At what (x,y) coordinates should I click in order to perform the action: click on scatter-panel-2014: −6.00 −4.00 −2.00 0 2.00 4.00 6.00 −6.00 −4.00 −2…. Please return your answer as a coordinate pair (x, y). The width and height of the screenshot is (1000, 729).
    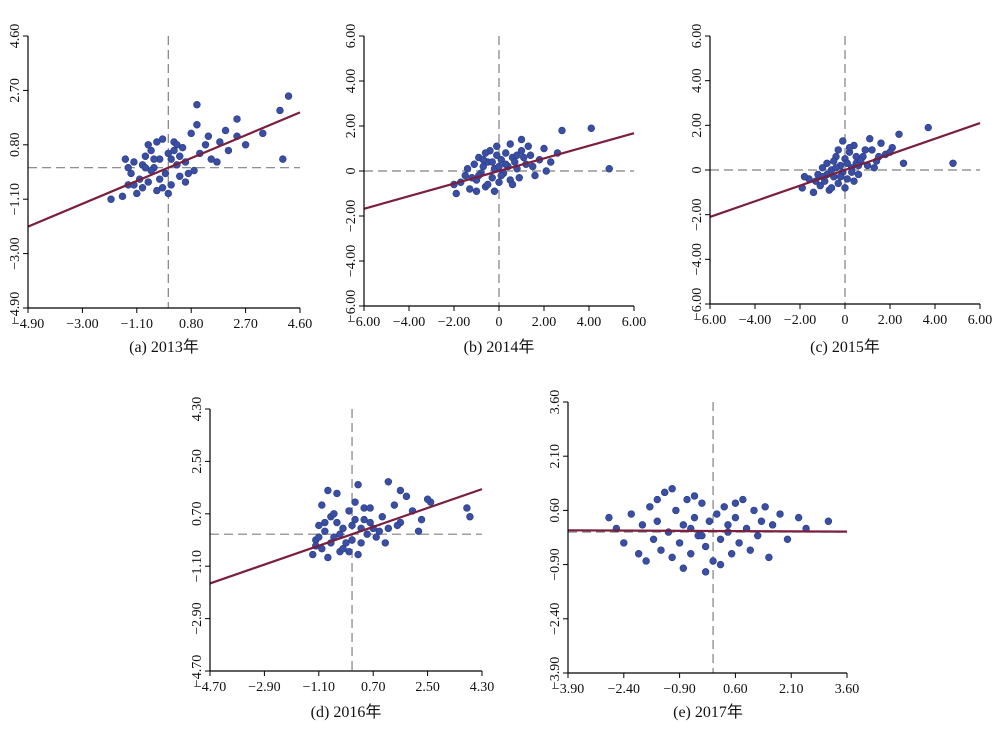
    Looking at the image, I should click on (475, 177).